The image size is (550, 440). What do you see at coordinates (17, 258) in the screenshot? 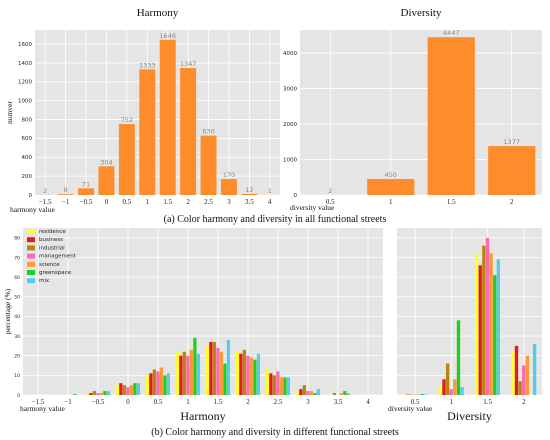
I see `y-tick-label: 70` at bounding box center [17, 258].